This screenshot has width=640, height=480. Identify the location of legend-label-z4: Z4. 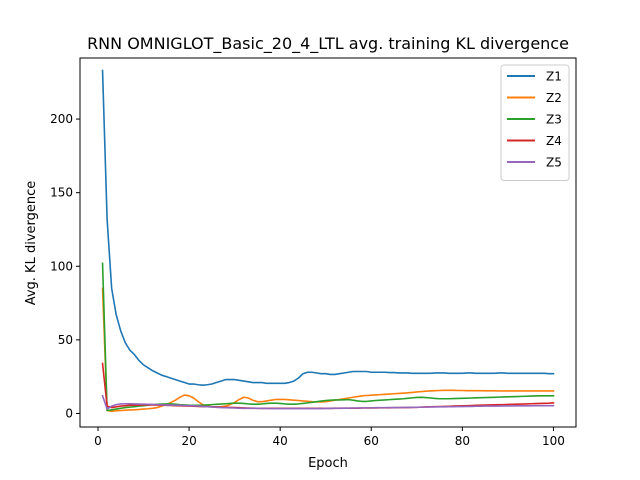
(554, 141).